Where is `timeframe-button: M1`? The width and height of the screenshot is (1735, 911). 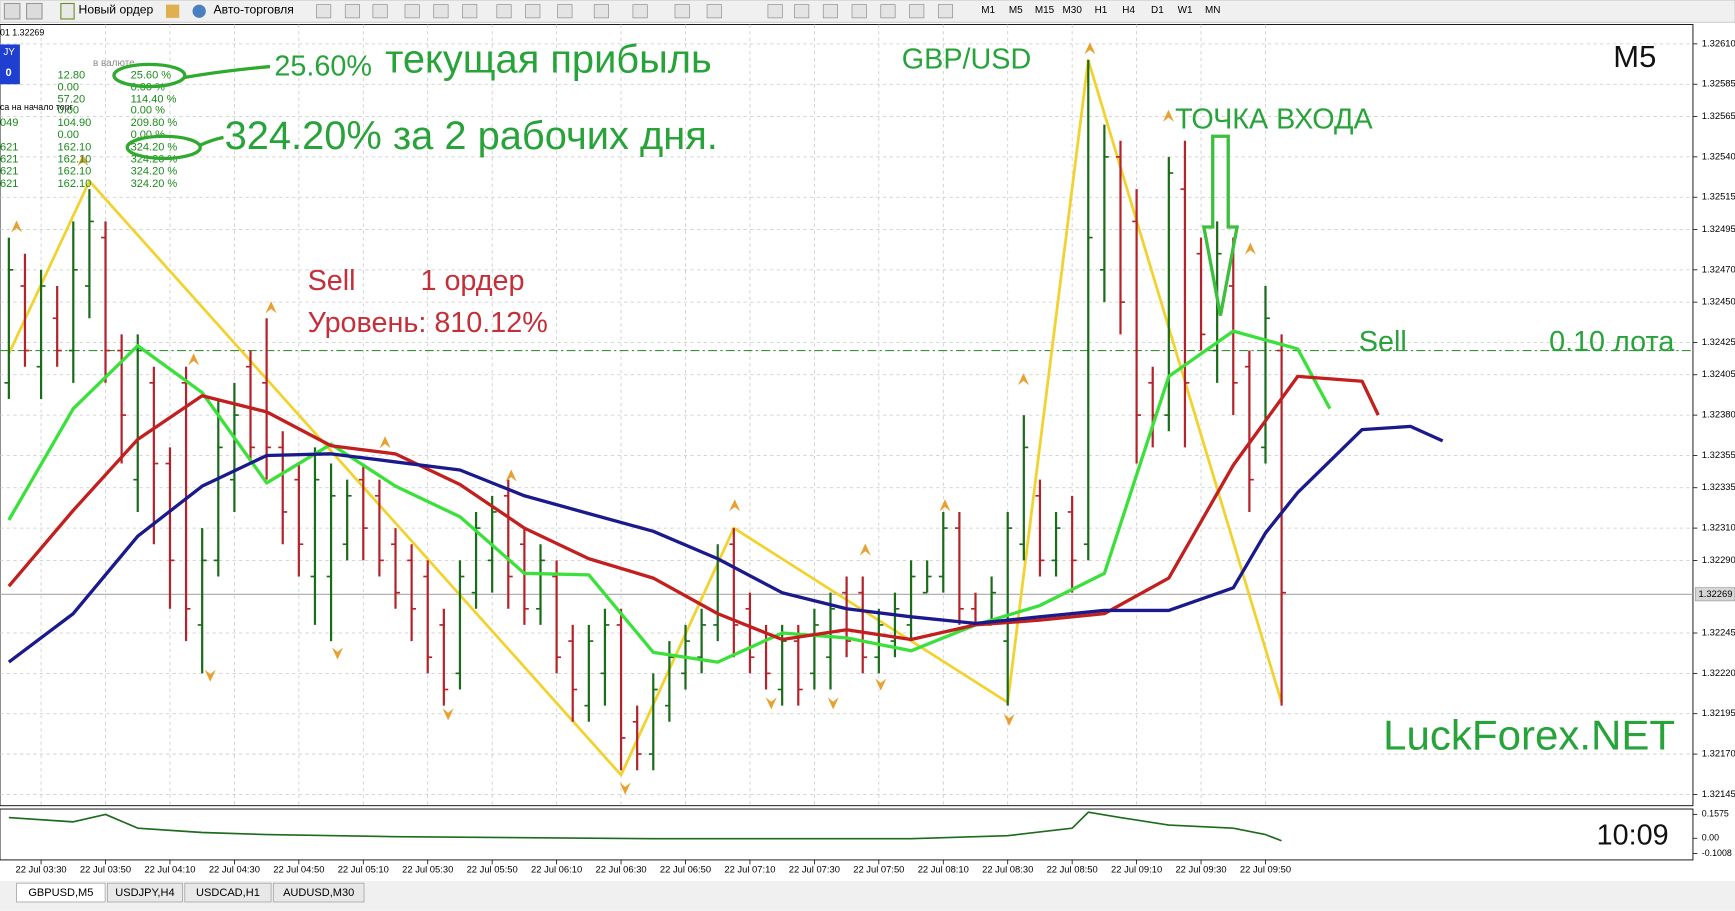 timeframe-button: M1 is located at coordinates (988, 10).